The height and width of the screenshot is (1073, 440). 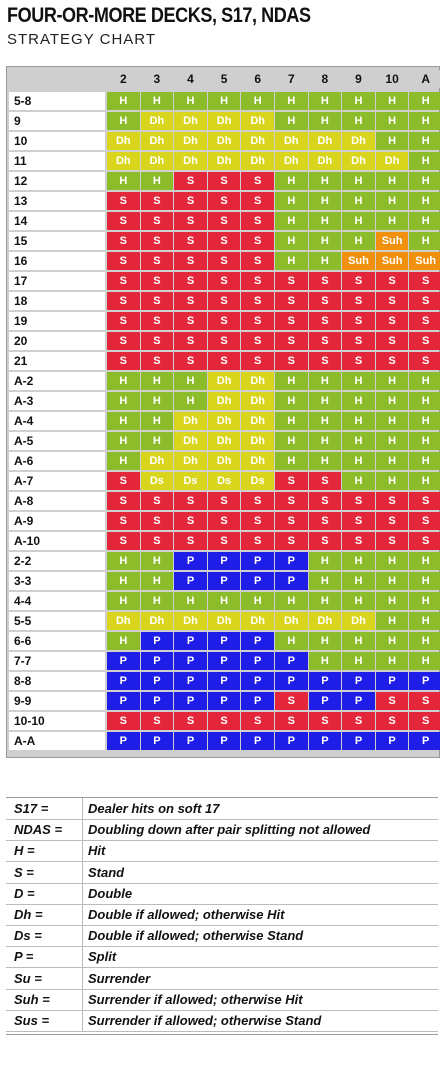 What do you see at coordinates (196, 936) in the screenshot?
I see `legend-value: Double if allowed; otherwise Stand` at bounding box center [196, 936].